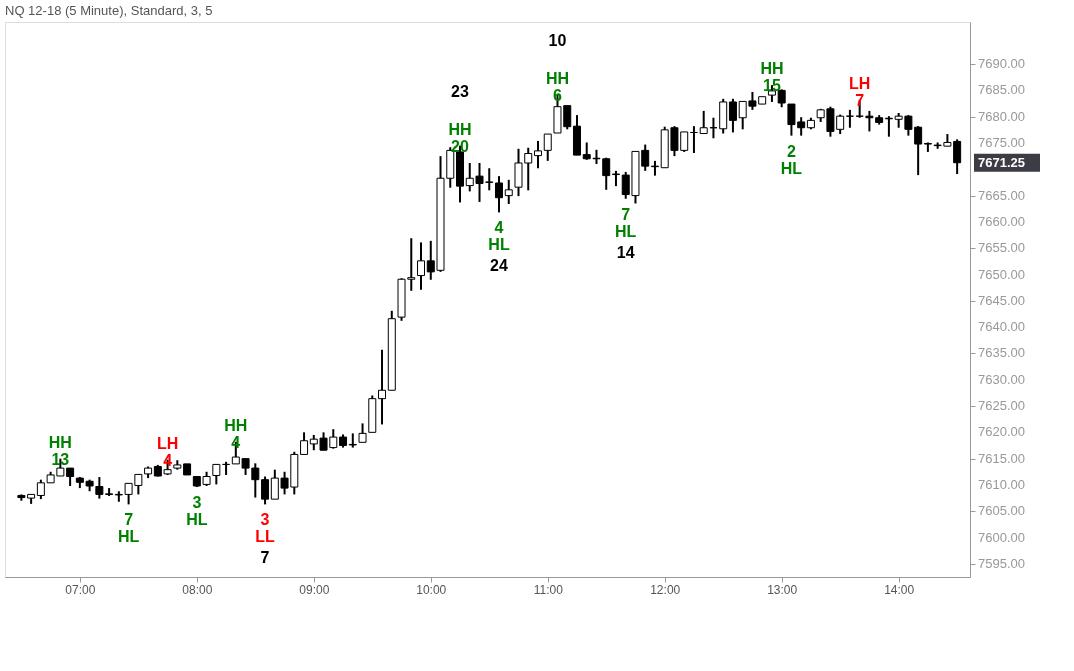 The image size is (1074, 671). Describe the element at coordinates (431, 589) in the screenshot. I see `x-tick-label: 10:00` at that location.